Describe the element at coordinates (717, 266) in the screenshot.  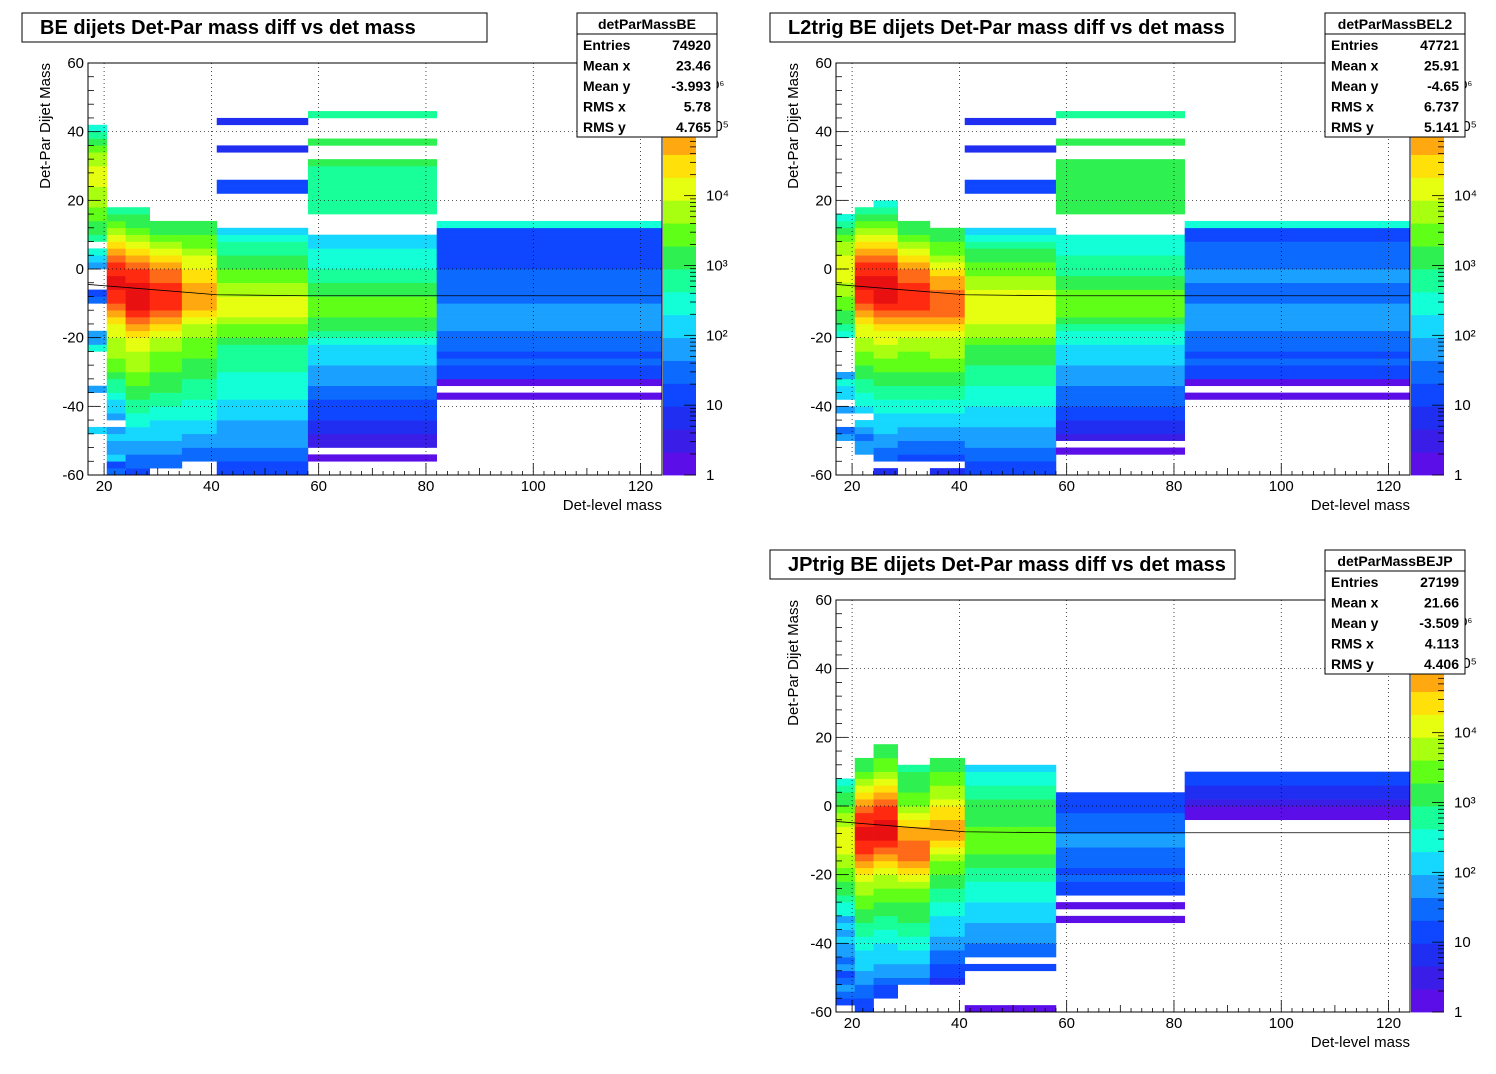
I see `z-tick-label: 10³` at that location.